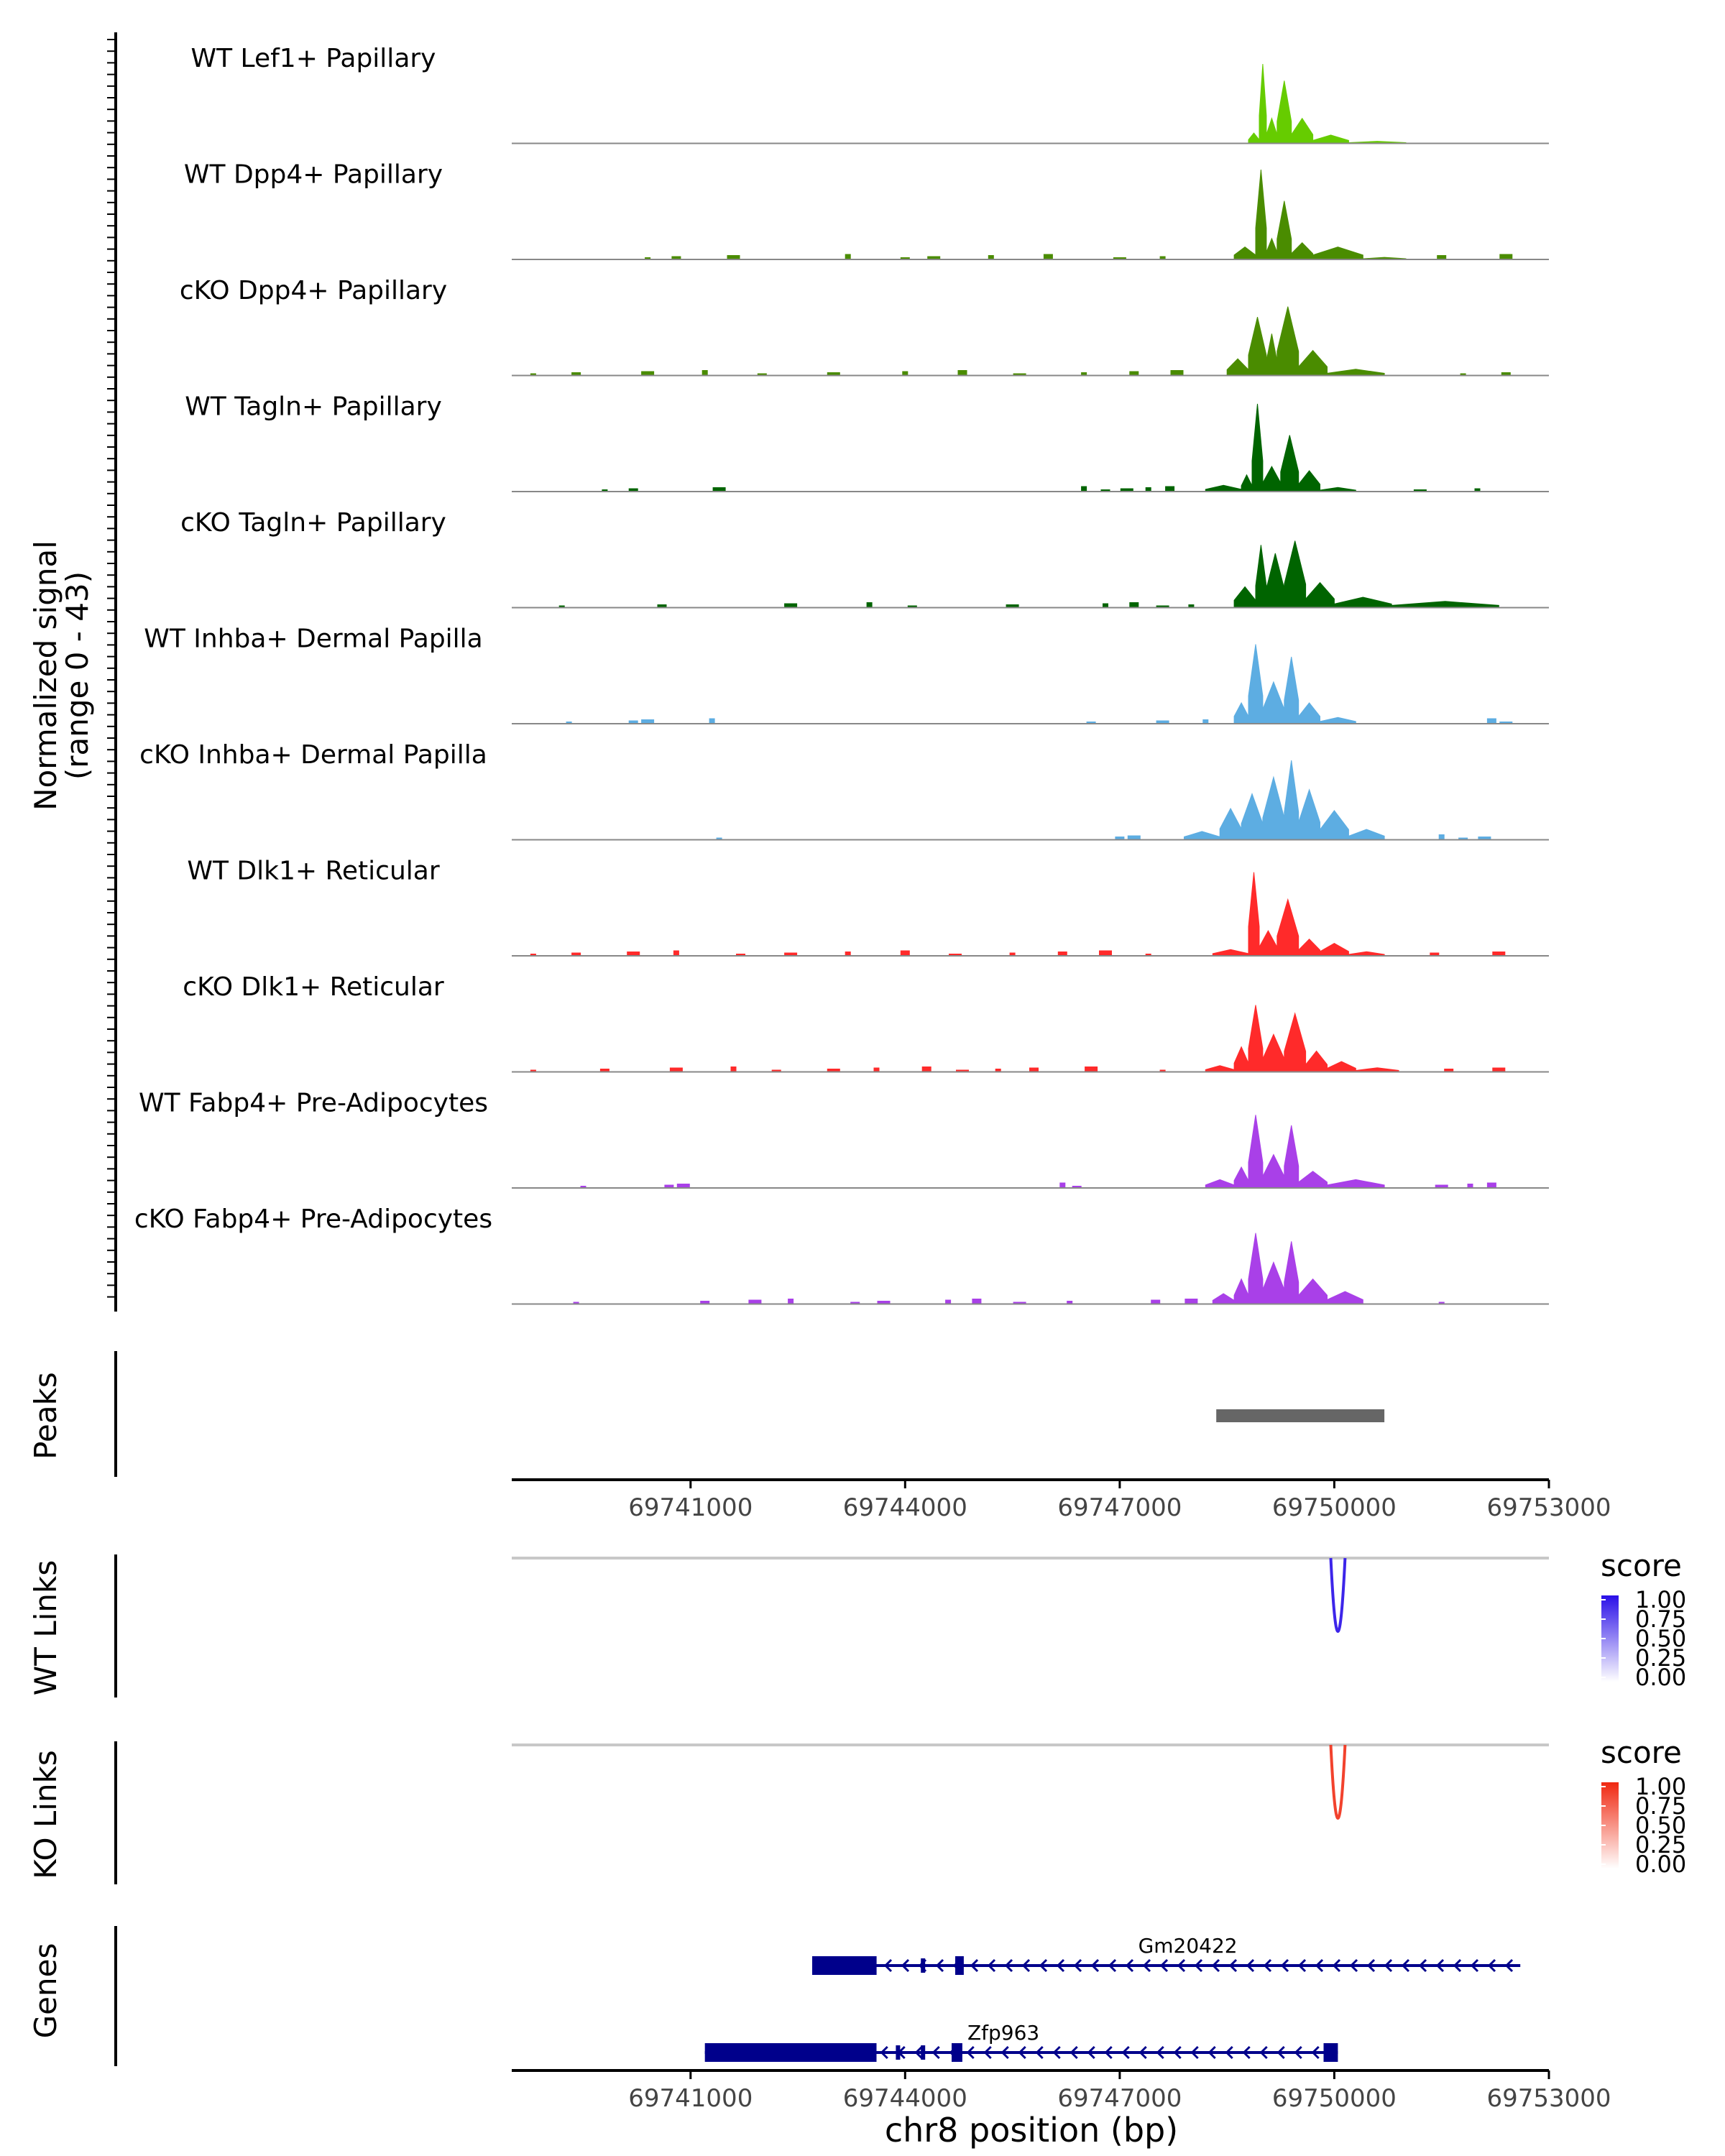 This screenshot has height=2156, width=1725. What do you see at coordinates (905, 2098) in the screenshot?
I see `x-axis-tick-label: 69744000` at bounding box center [905, 2098].